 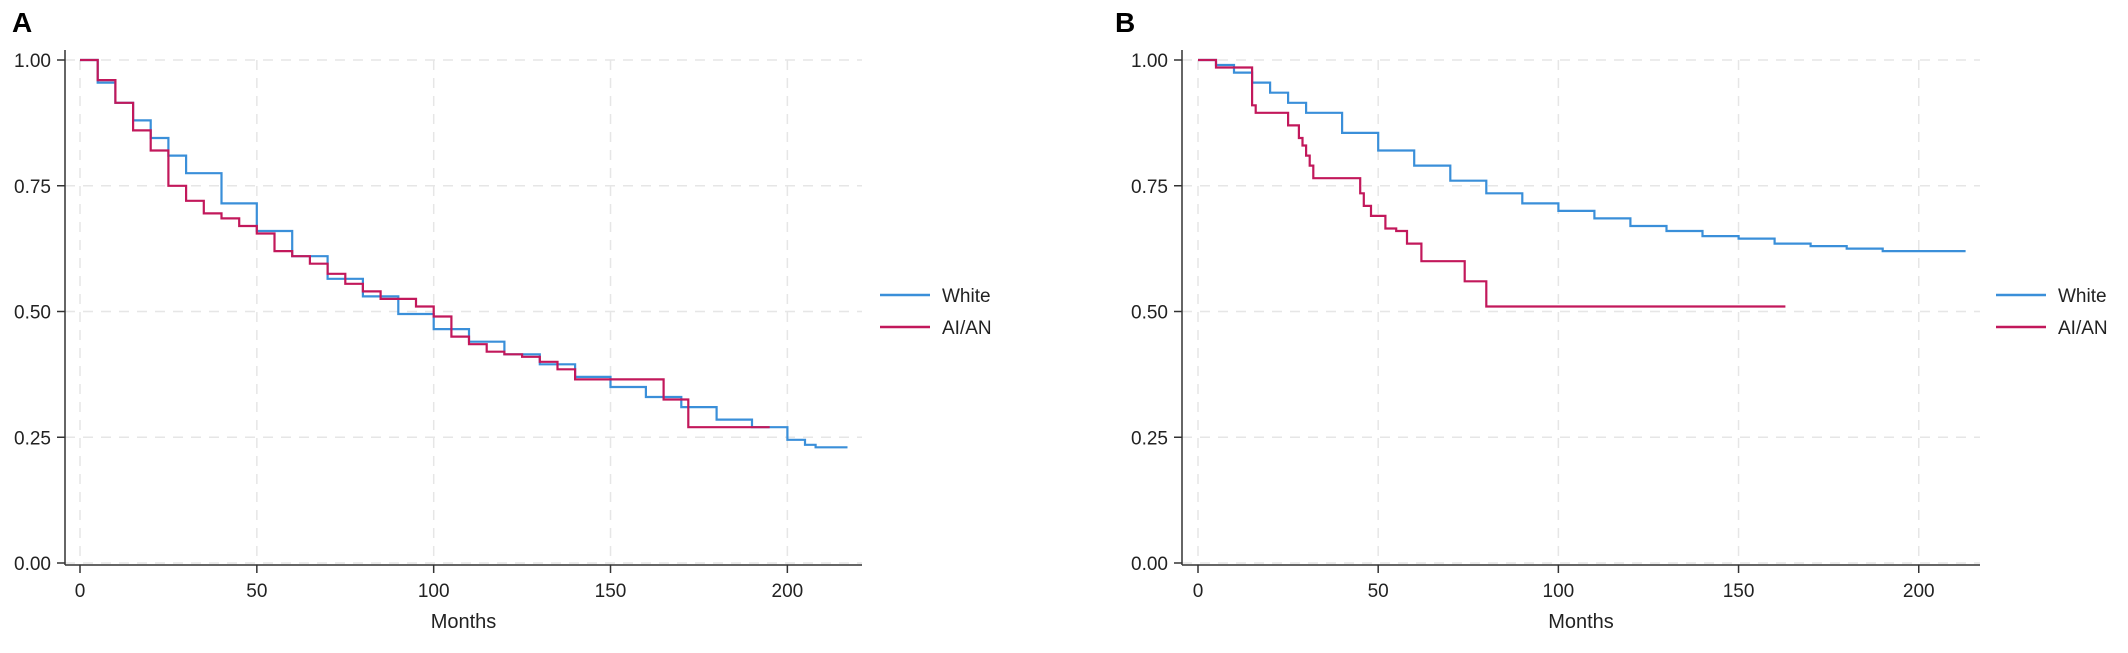 What do you see at coordinates (1492, 183) in the screenshot?
I see `series-line-ai-an` at bounding box center [1492, 183].